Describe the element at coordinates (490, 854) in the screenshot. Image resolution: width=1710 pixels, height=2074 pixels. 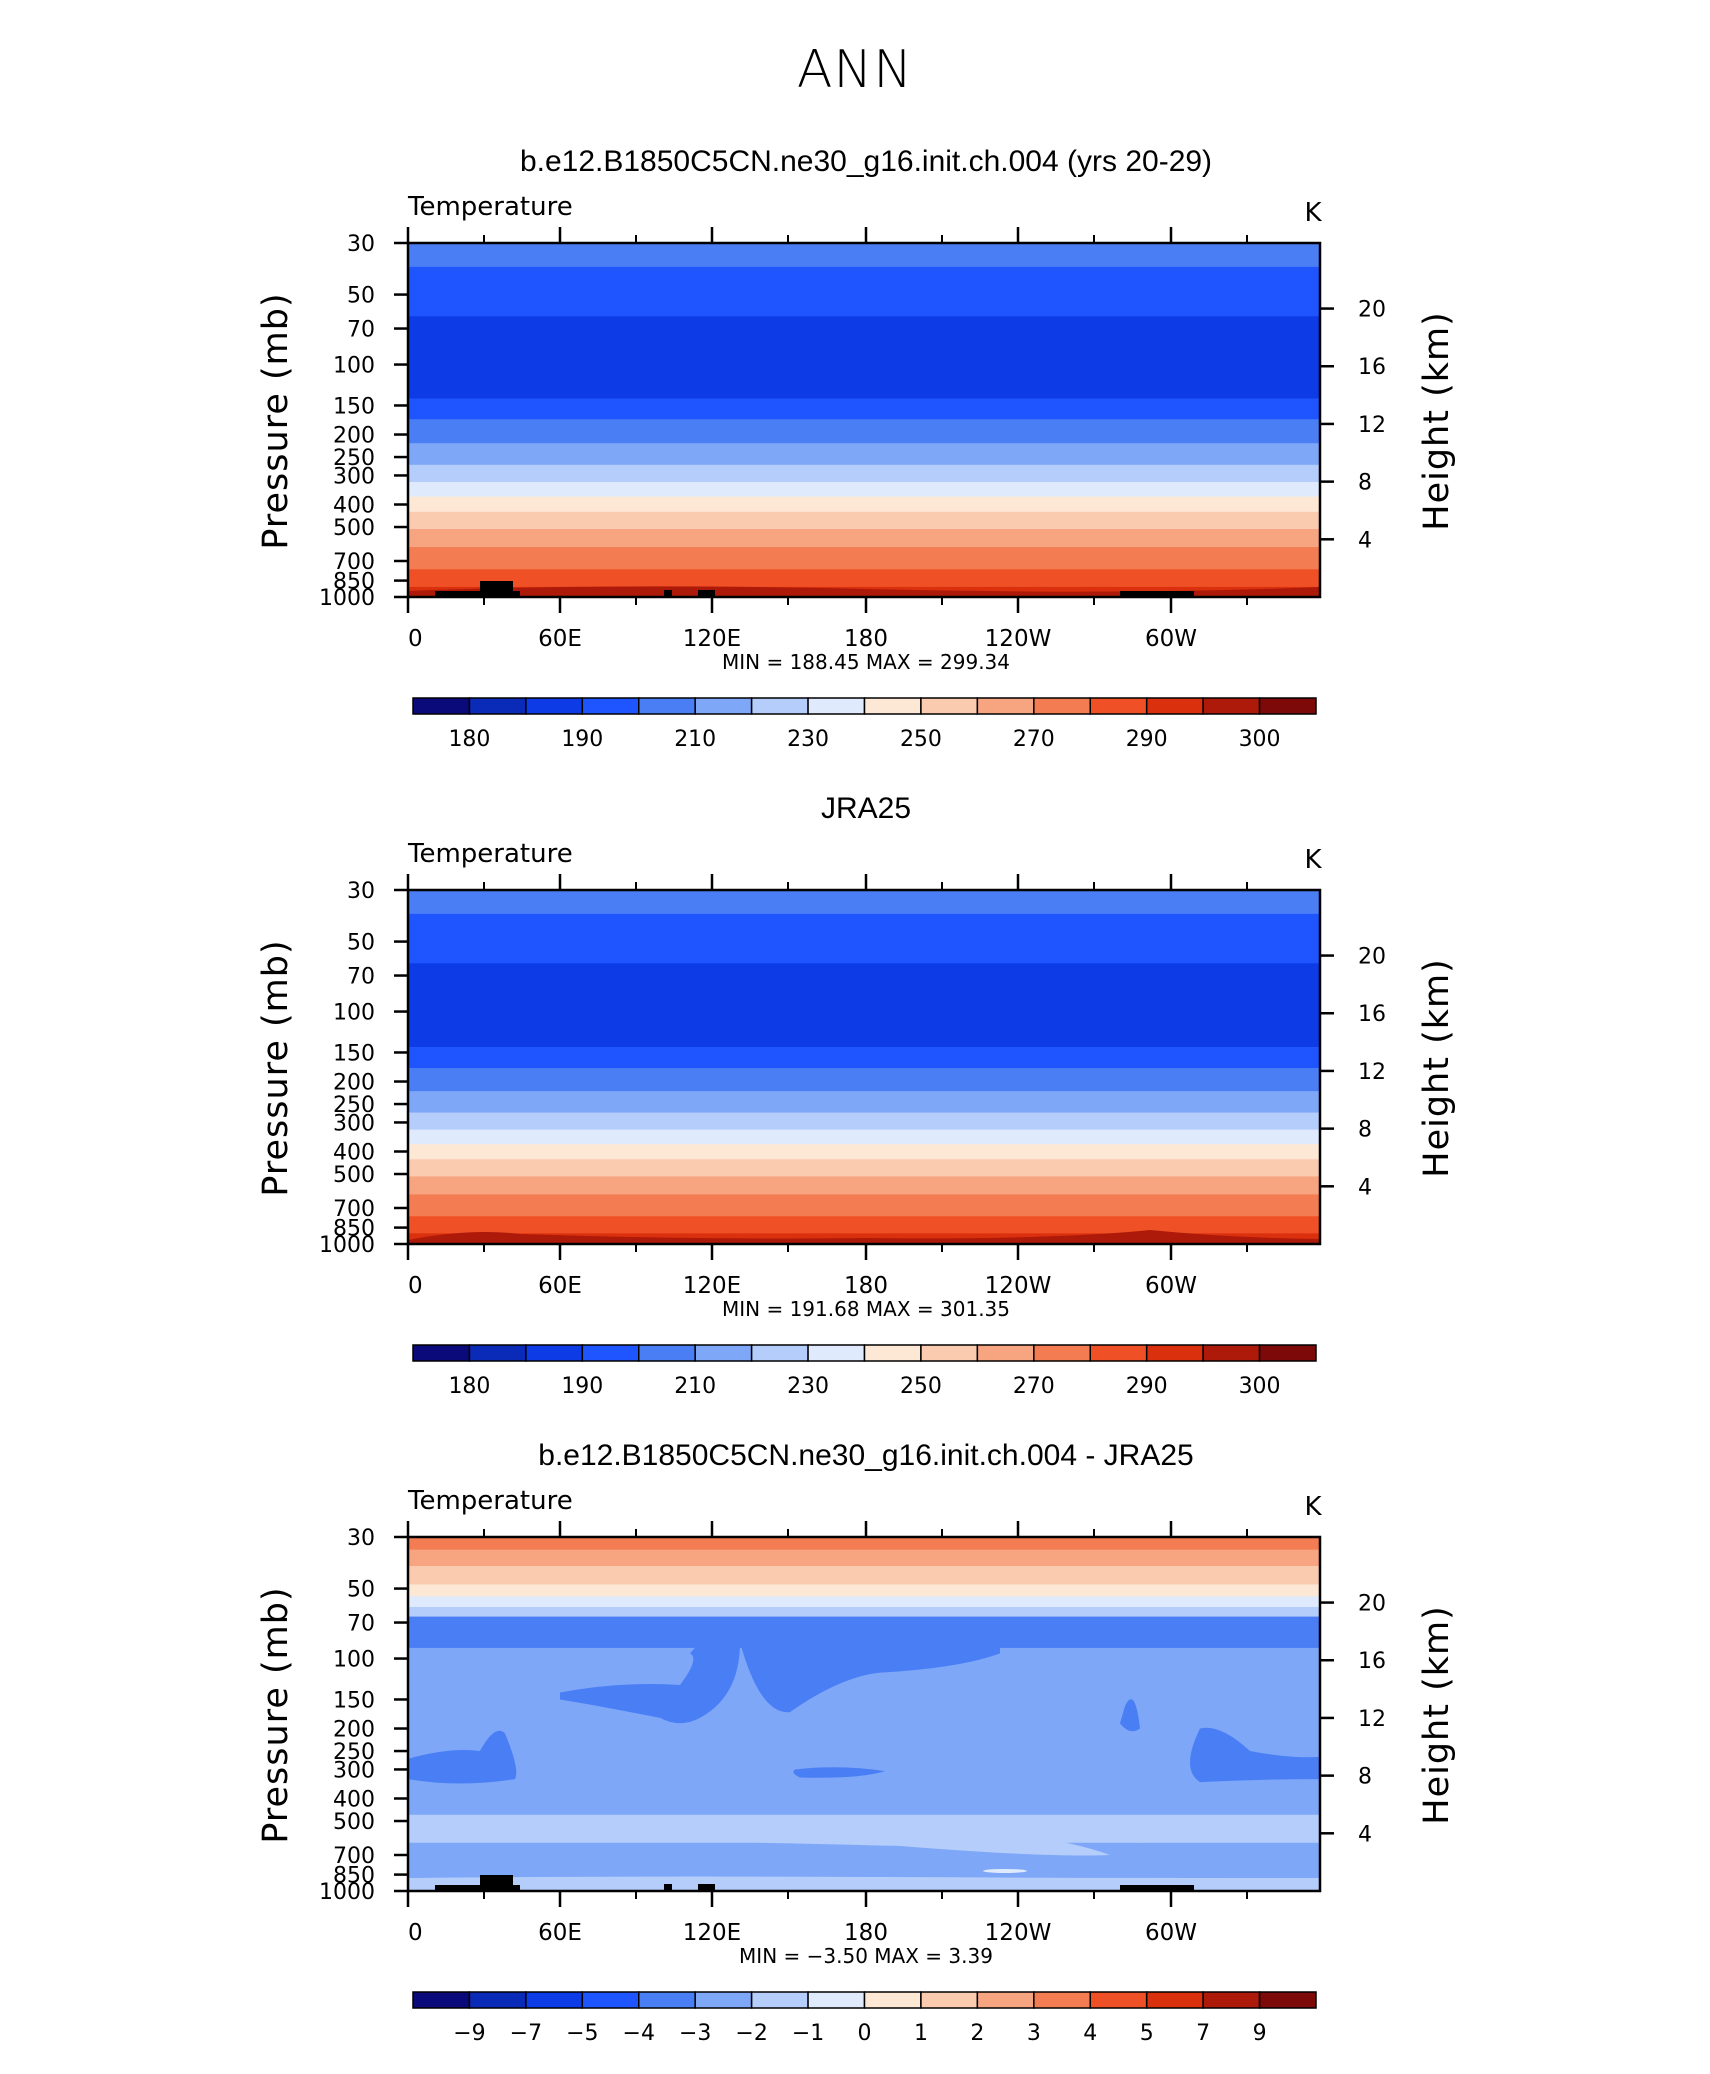
I see `variable-label: Temperature` at that location.